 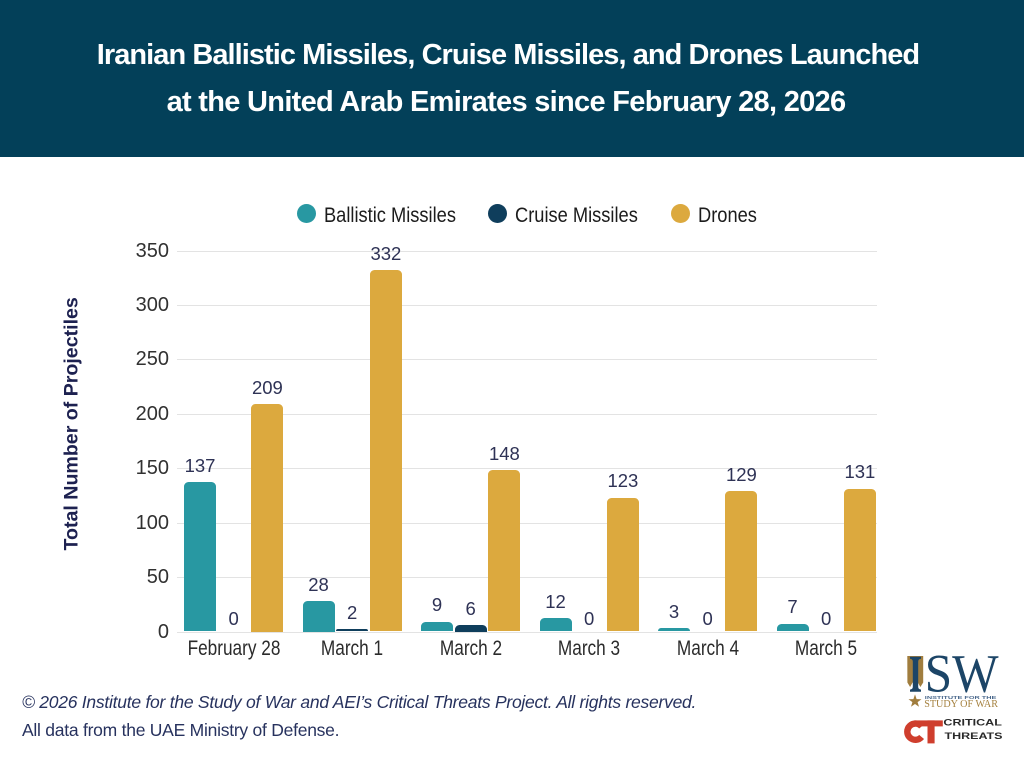 I want to click on svg-text: INSTITUTE FOR THE, so click(x=961, y=697).